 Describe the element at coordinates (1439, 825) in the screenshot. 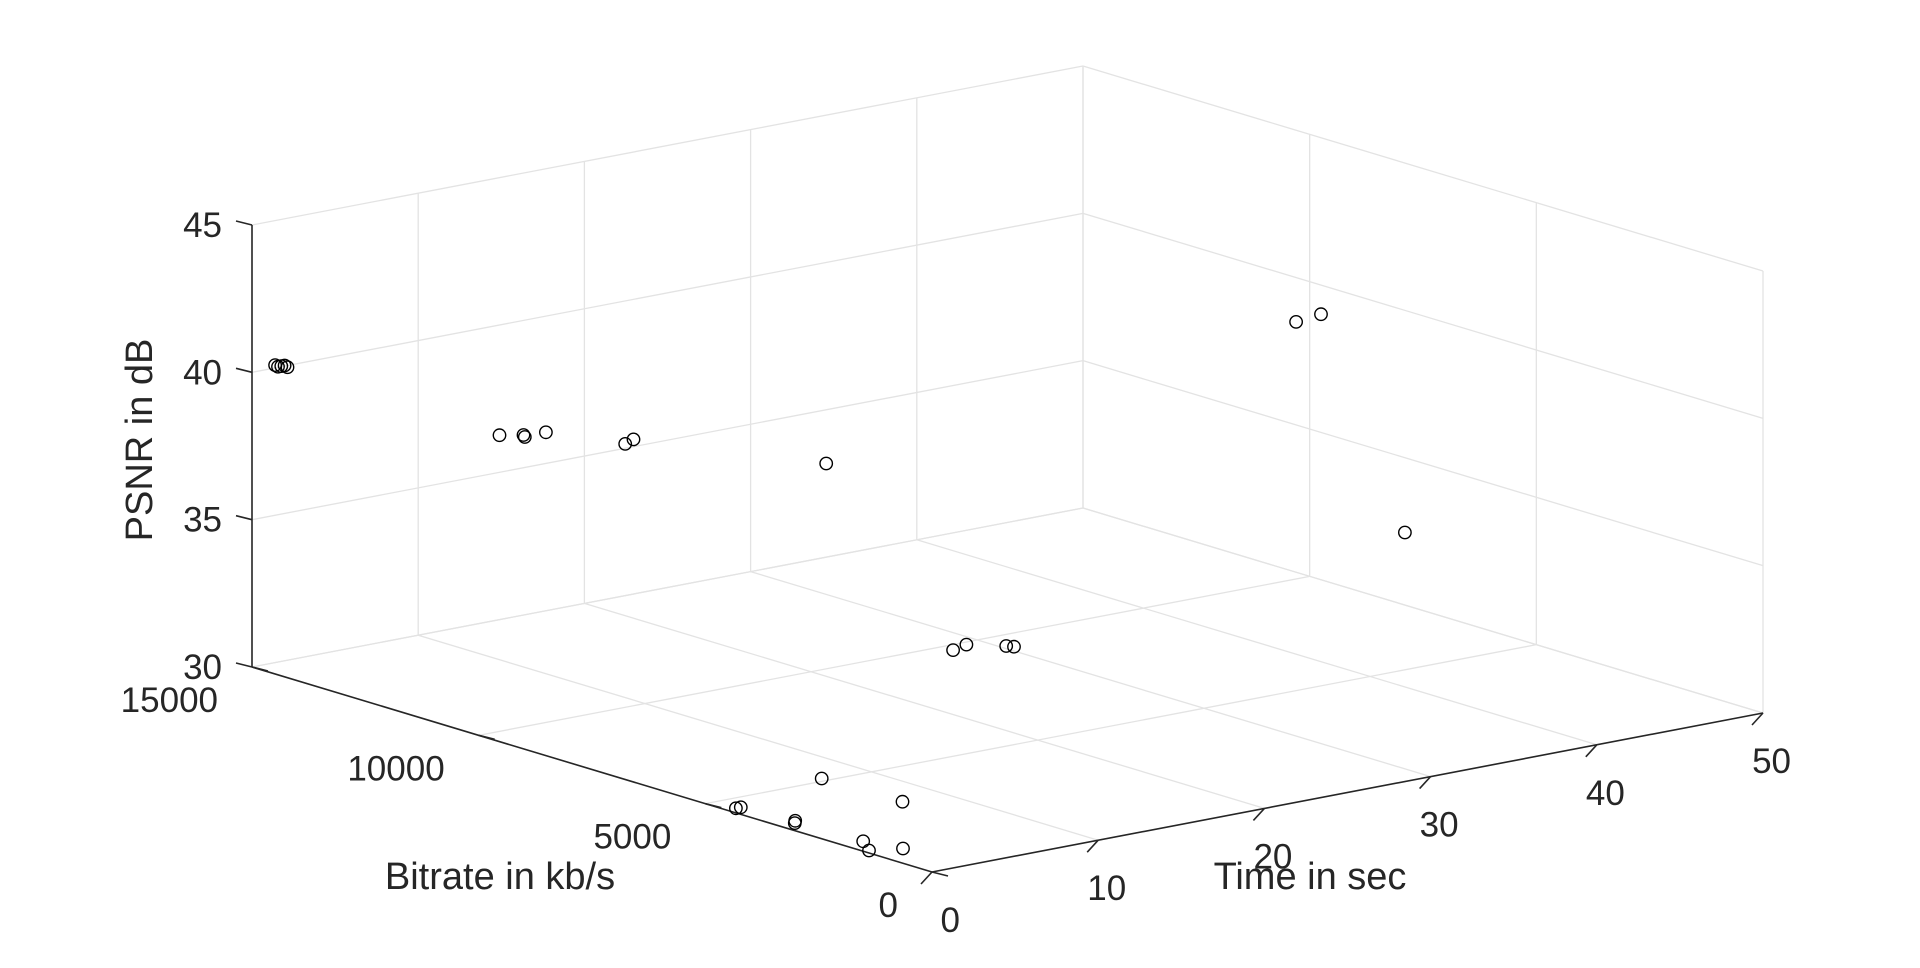

I see `x-tick-label: 30` at that location.